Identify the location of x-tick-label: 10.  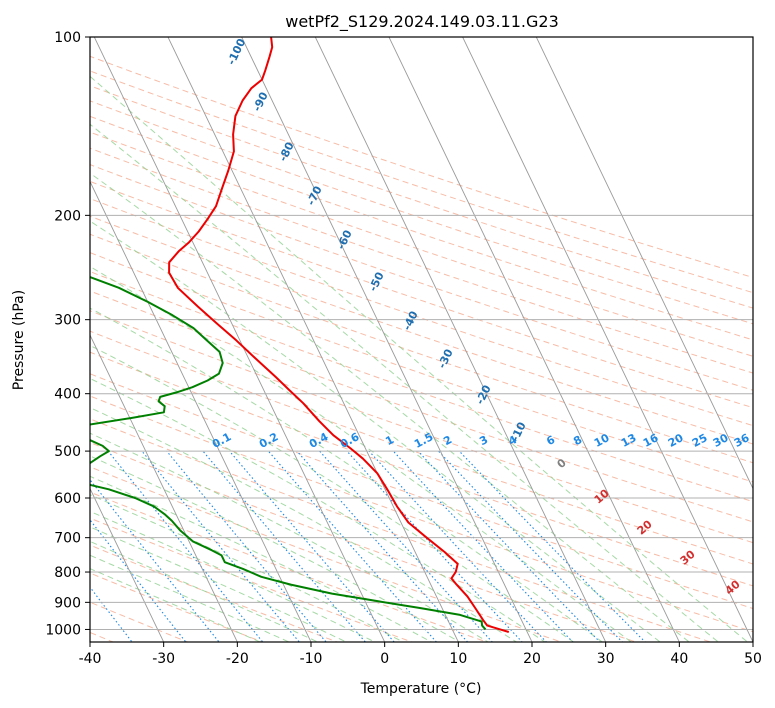
(458, 659).